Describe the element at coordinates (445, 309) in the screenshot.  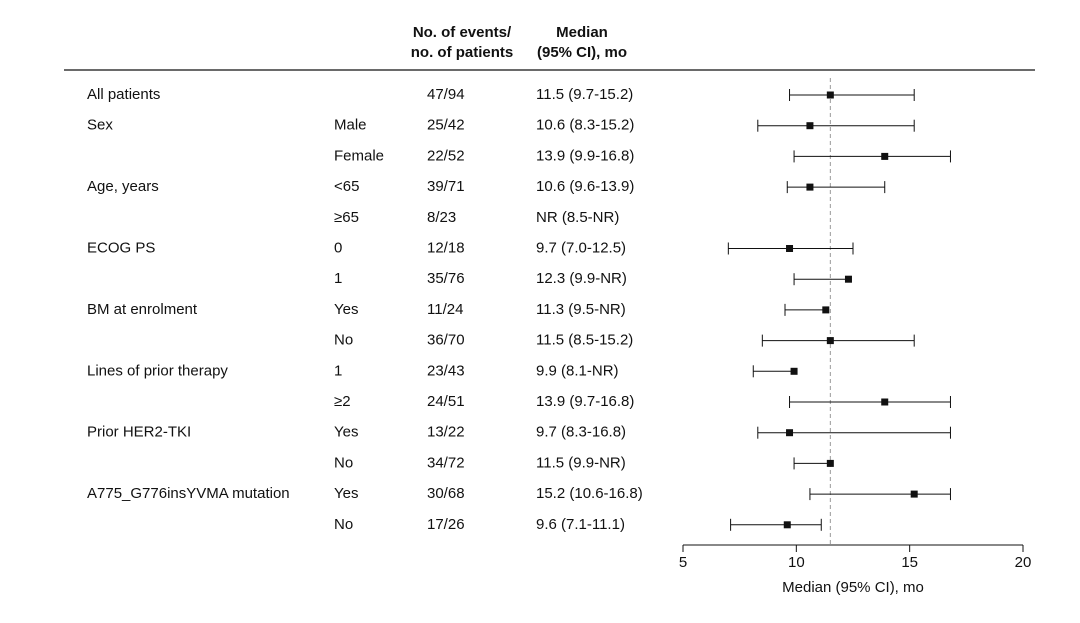
I see `events: 11/24` at that location.